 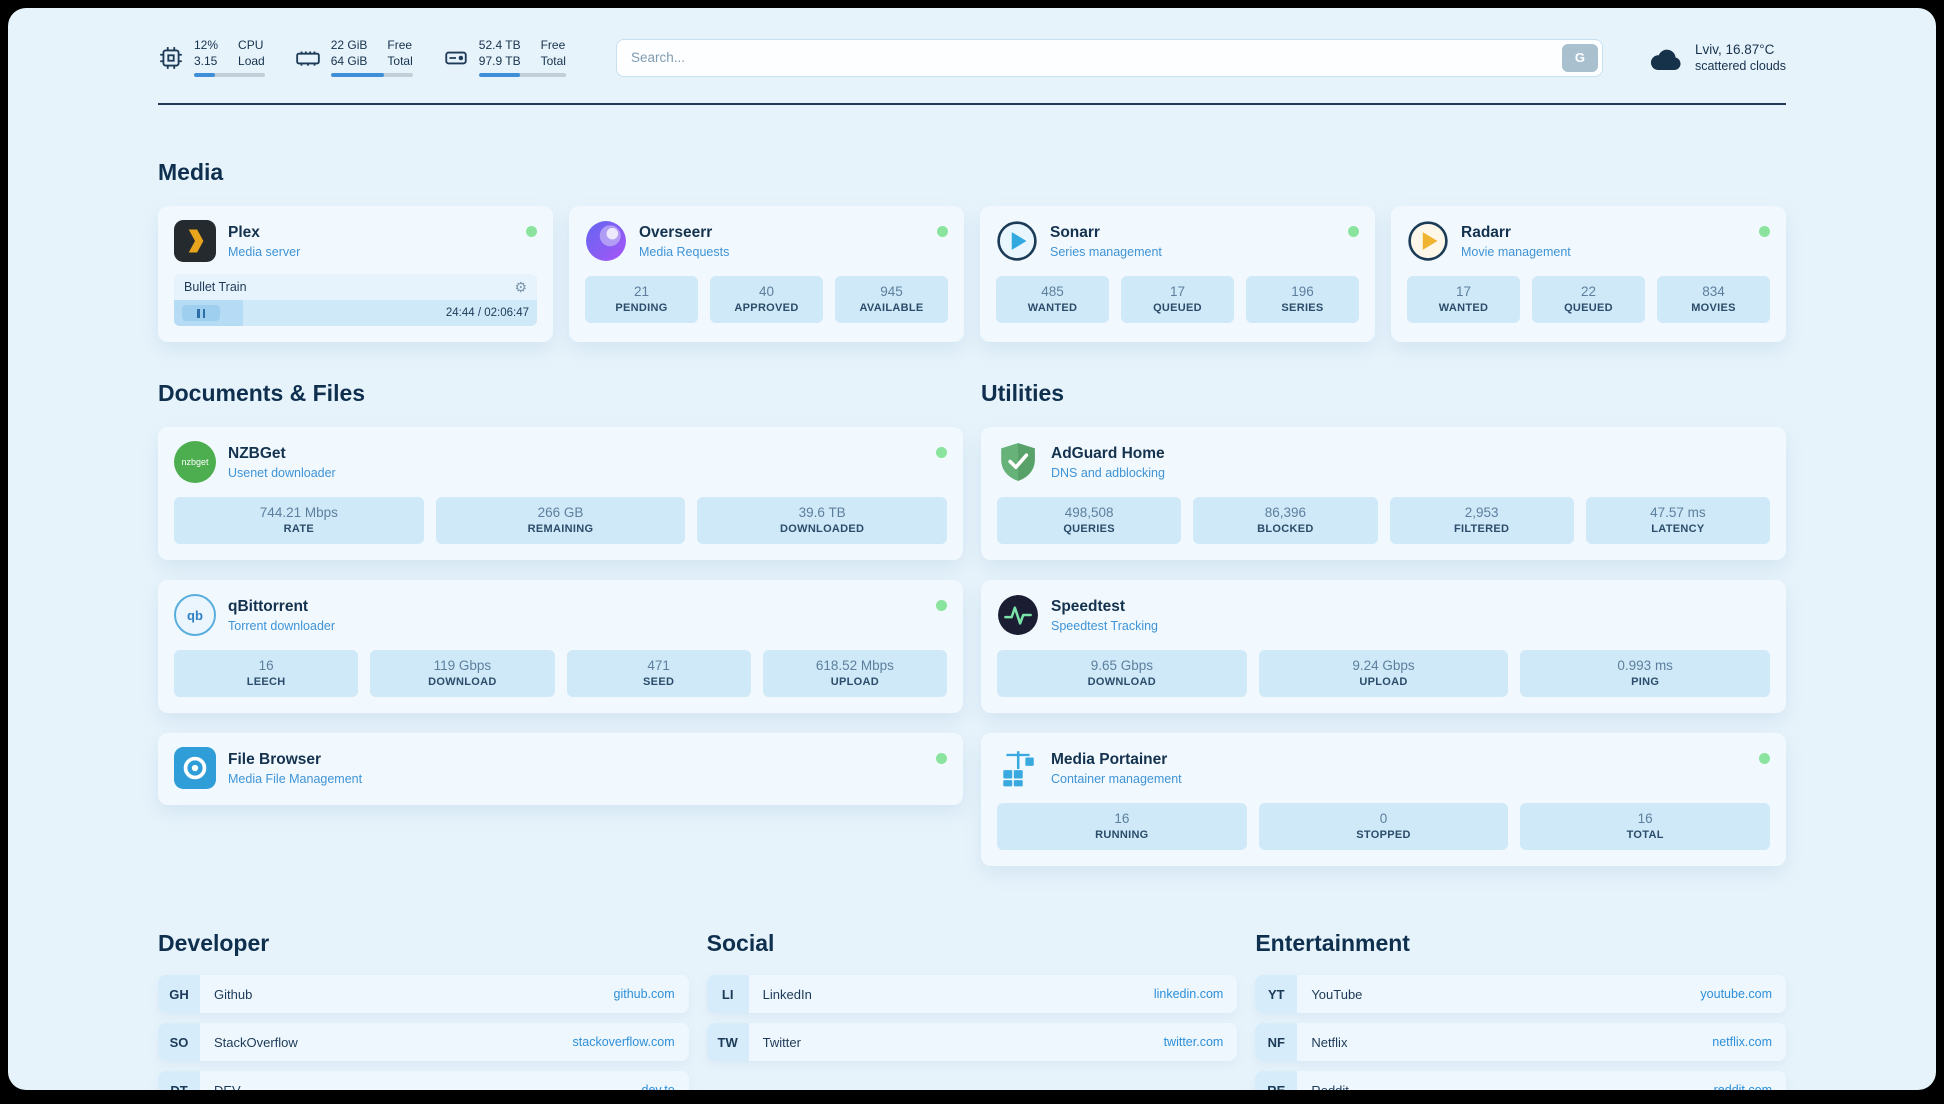 I want to click on top-bar: 12% 3.15 CPU Load, so click(x=972, y=57).